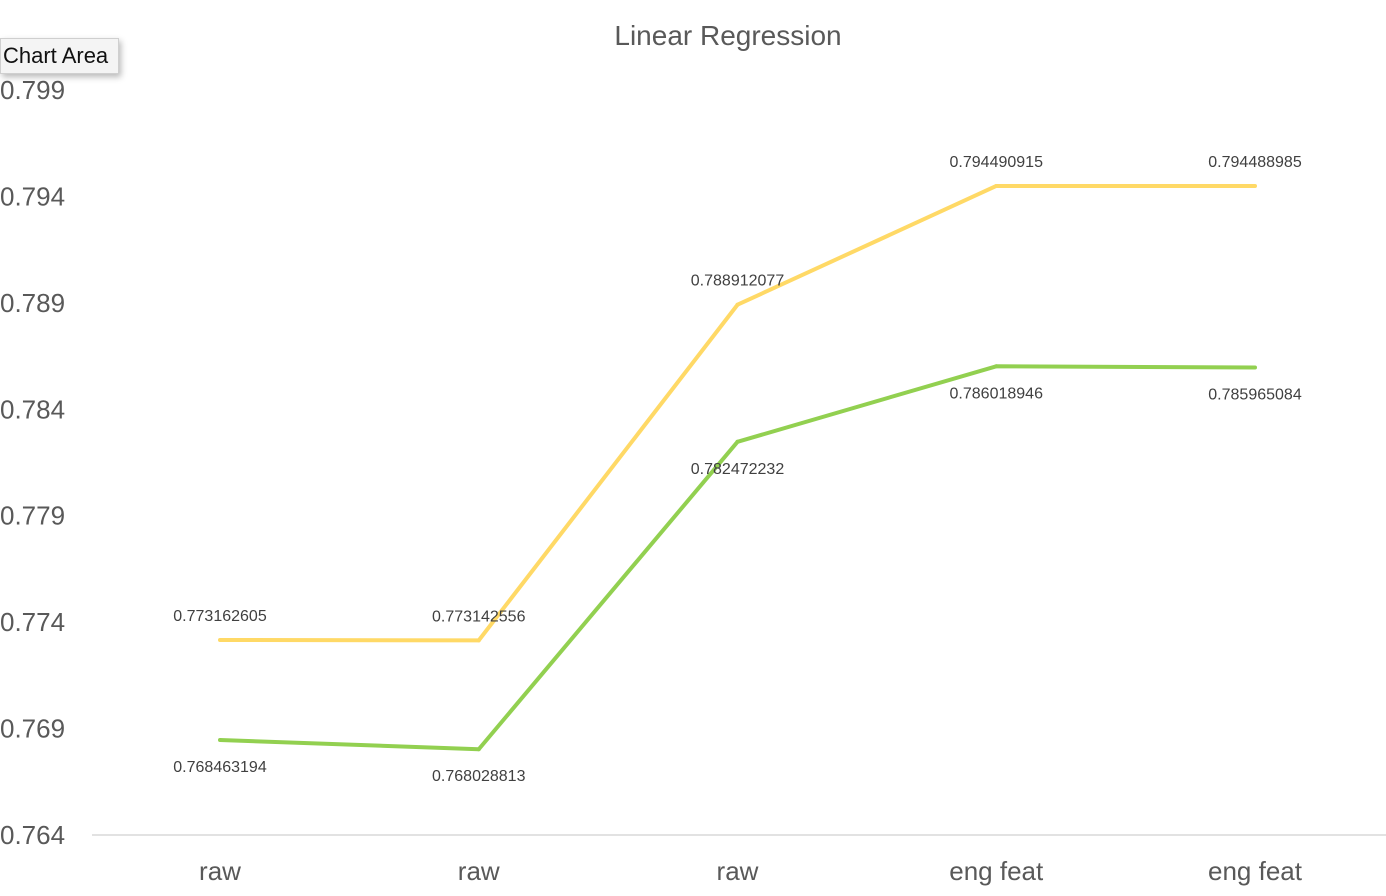 The width and height of the screenshot is (1386, 896). Describe the element at coordinates (32, 729) in the screenshot. I see `y-tick-label: 0.769` at that location.